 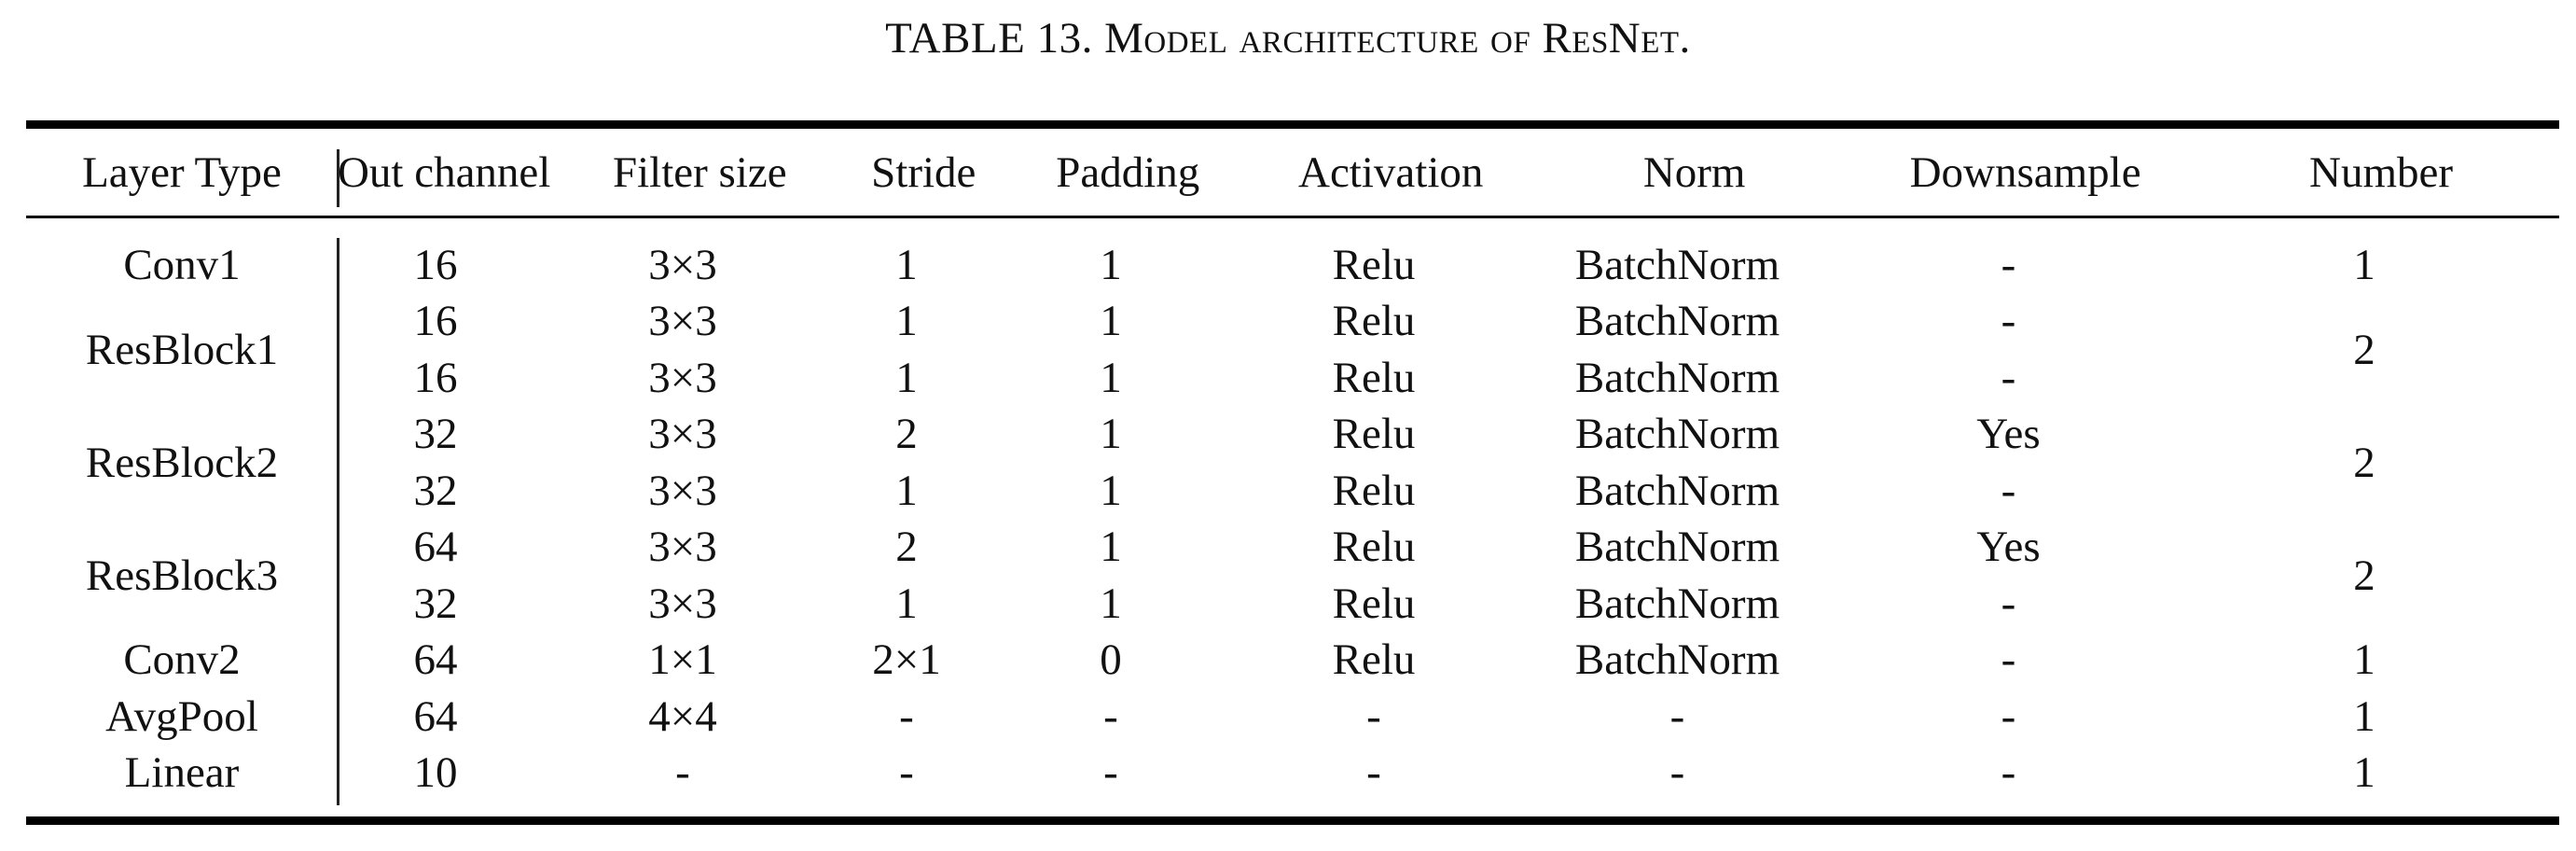 I want to click on bottom-rule, so click(x=1292, y=820).